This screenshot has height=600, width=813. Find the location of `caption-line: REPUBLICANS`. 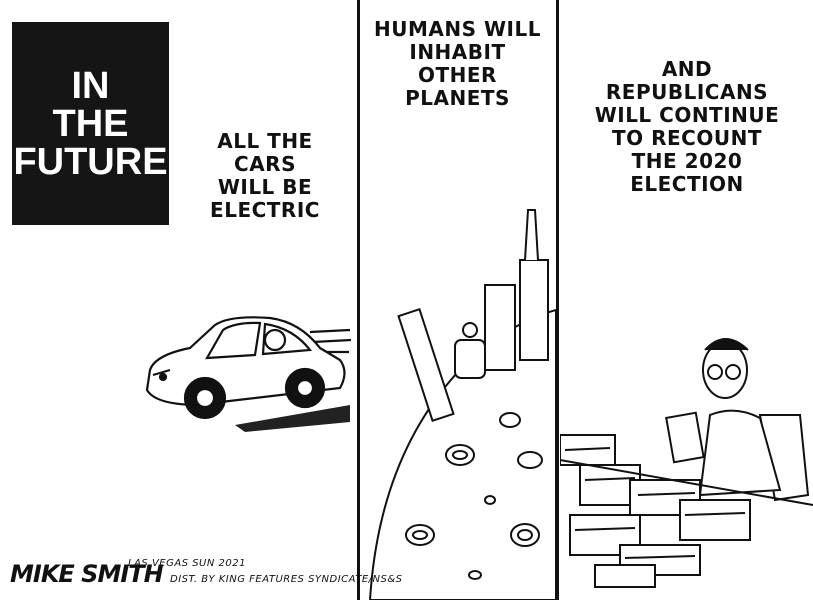

caption-line: REPUBLICANS is located at coordinates (687, 92).